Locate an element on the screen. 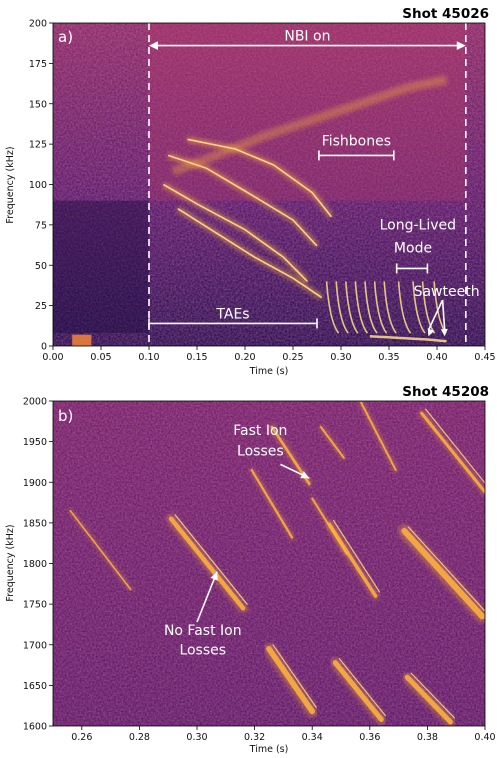 The width and height of the screenshot is (497, 758). axes-b-ytick-label: 1900 is located at coordinates (35, 483).